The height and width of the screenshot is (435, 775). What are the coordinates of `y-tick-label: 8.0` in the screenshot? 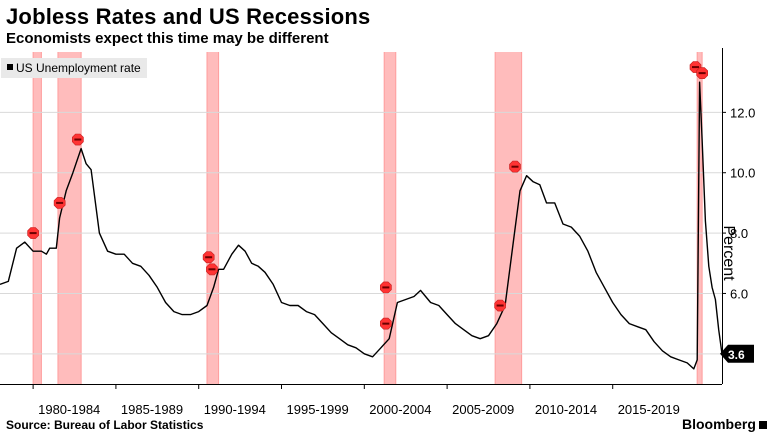 It's located at (739, 233).